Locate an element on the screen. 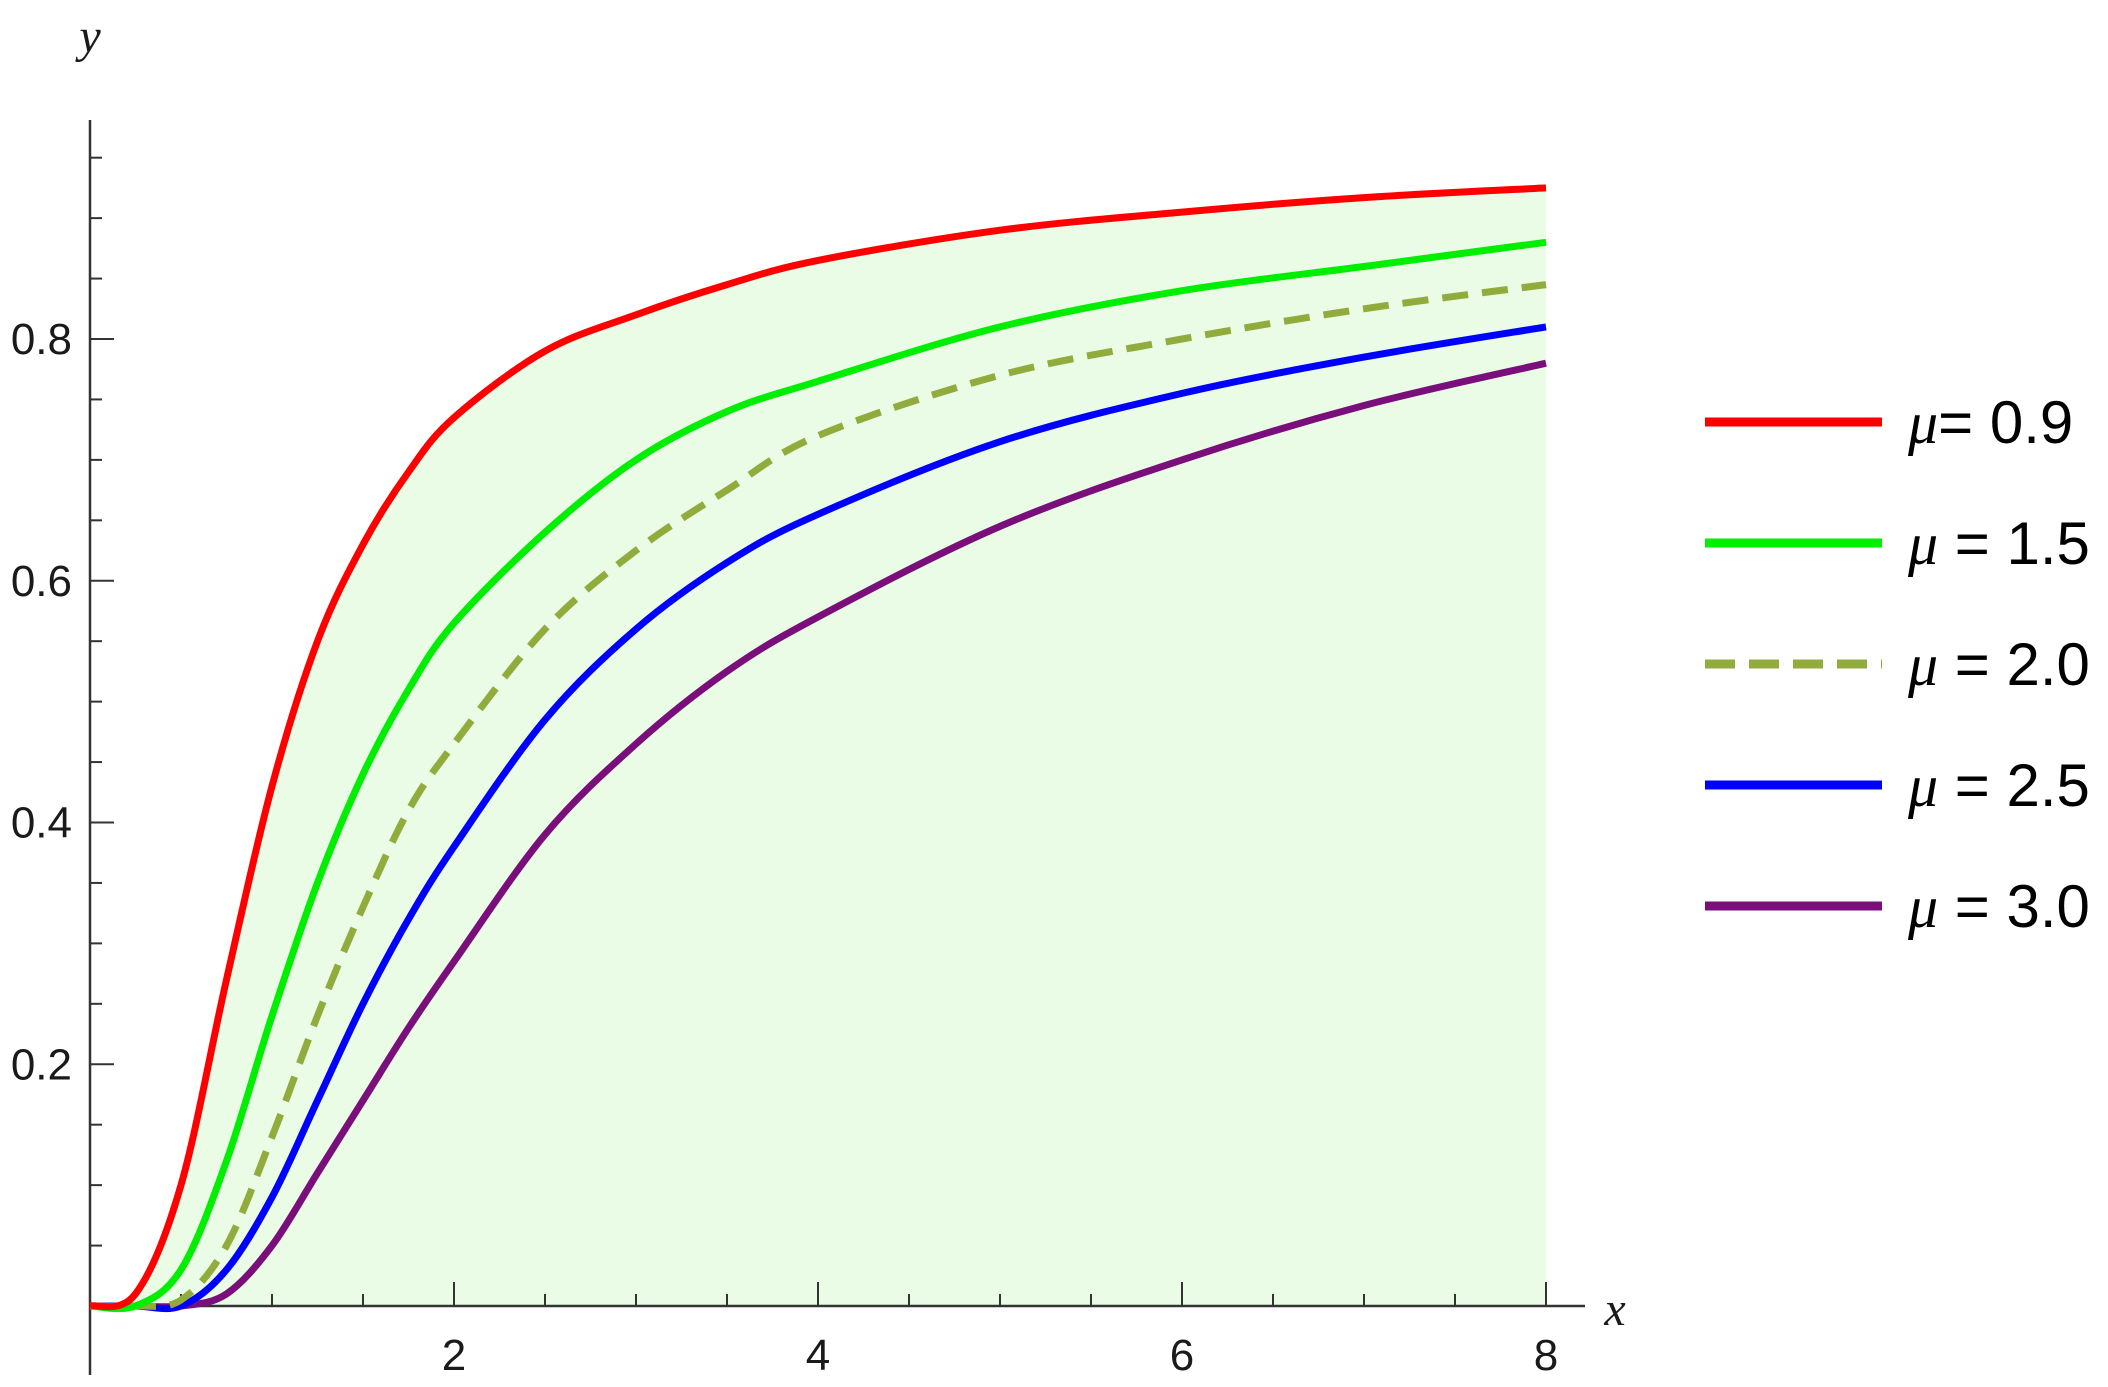 This screenshot has width=2108, height=1387. legend: μ= 0.9μ = 1.5μ = 2.0μ = 2.5μ = 3.0 is located at coordinates (1897, 664).